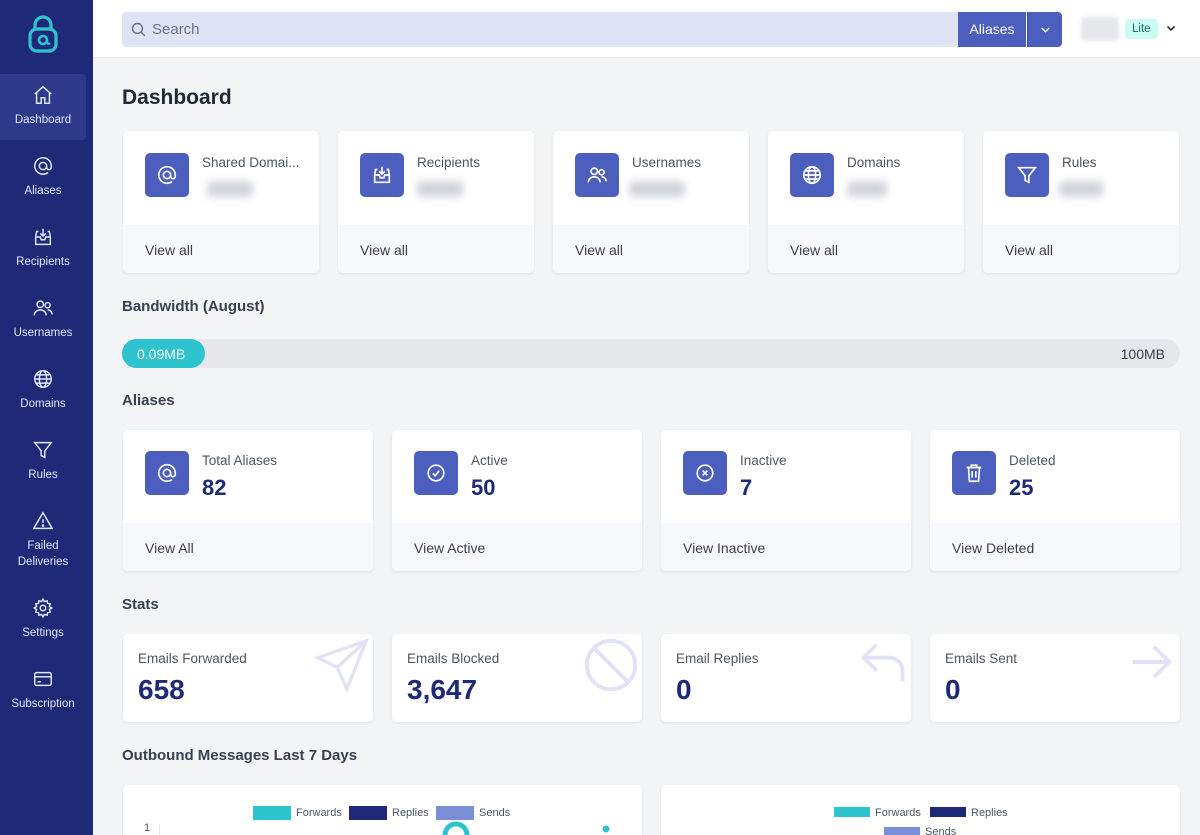  Describe the element at coordinates (456, 828) in the screenshot. I see `chart-point-arc` at that location.